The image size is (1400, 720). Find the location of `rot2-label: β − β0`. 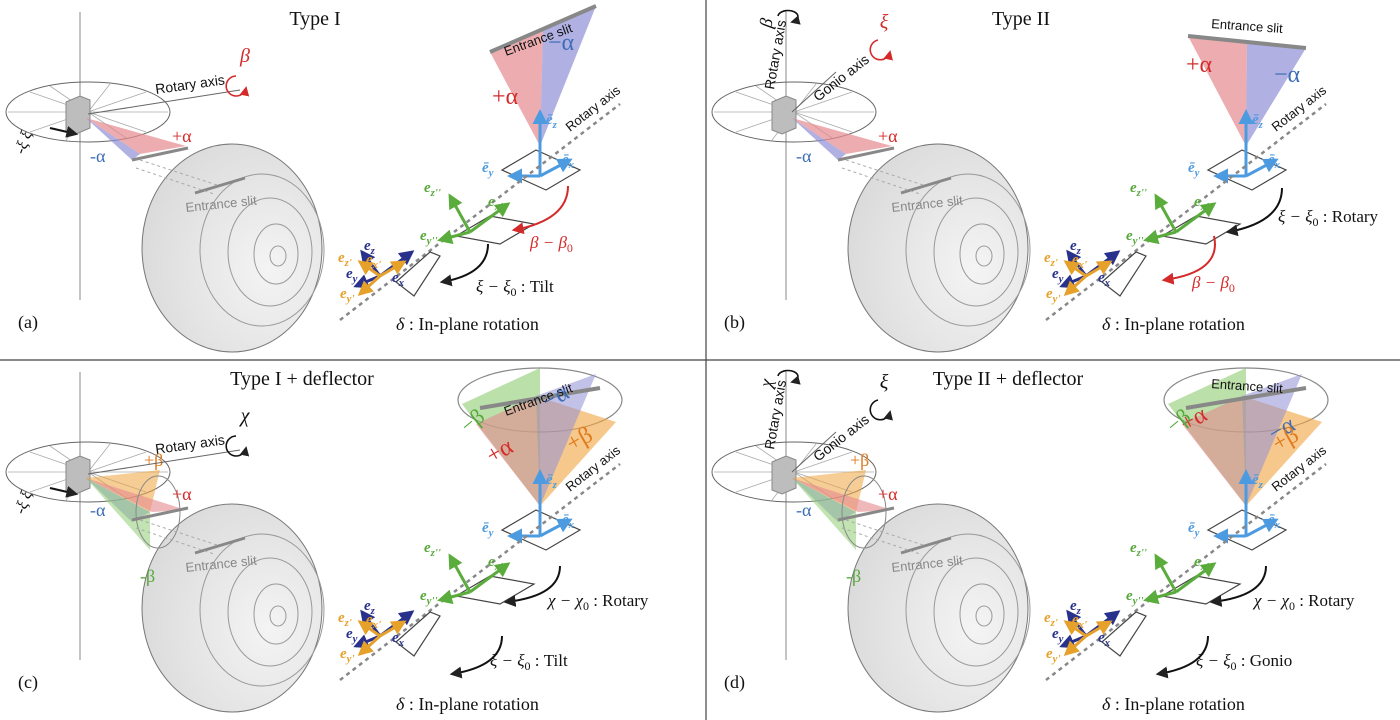

rot2-label: β − β0 is located at coordinates (1213, 284).